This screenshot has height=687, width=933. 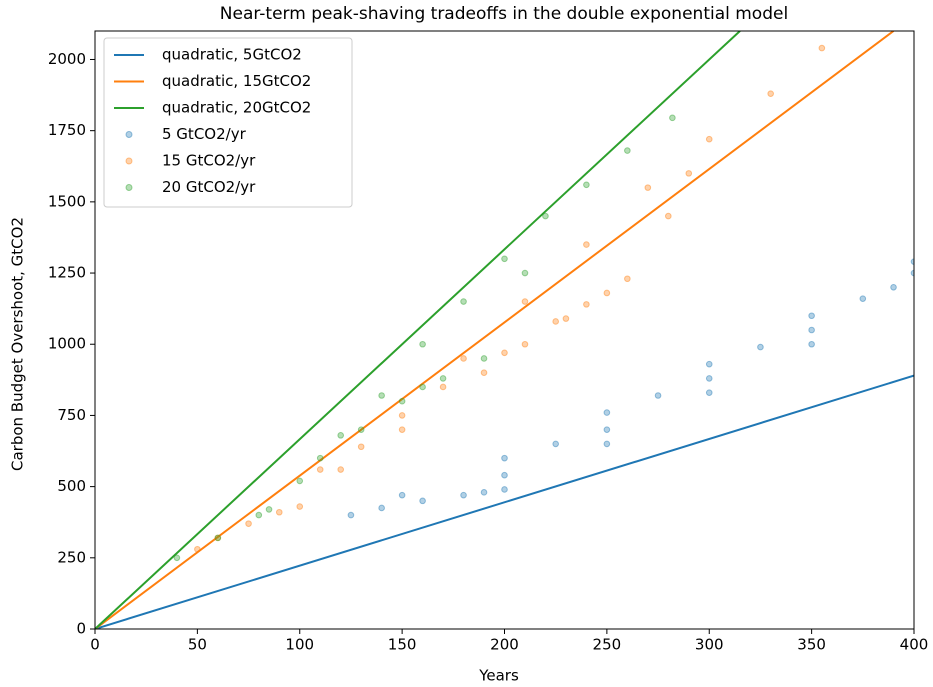 I want to click on legend-label: 15 GtCO2/yr, so click(x=209, y=161).